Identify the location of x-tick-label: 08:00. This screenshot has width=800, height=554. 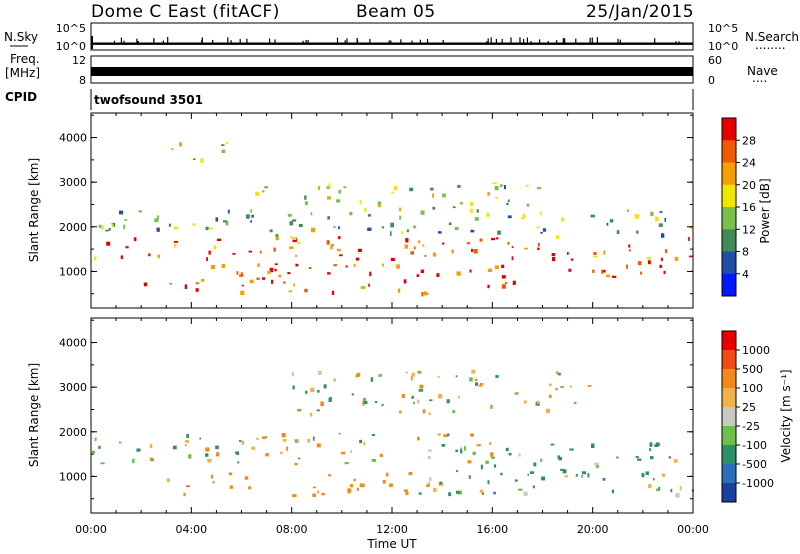
(292, 529).